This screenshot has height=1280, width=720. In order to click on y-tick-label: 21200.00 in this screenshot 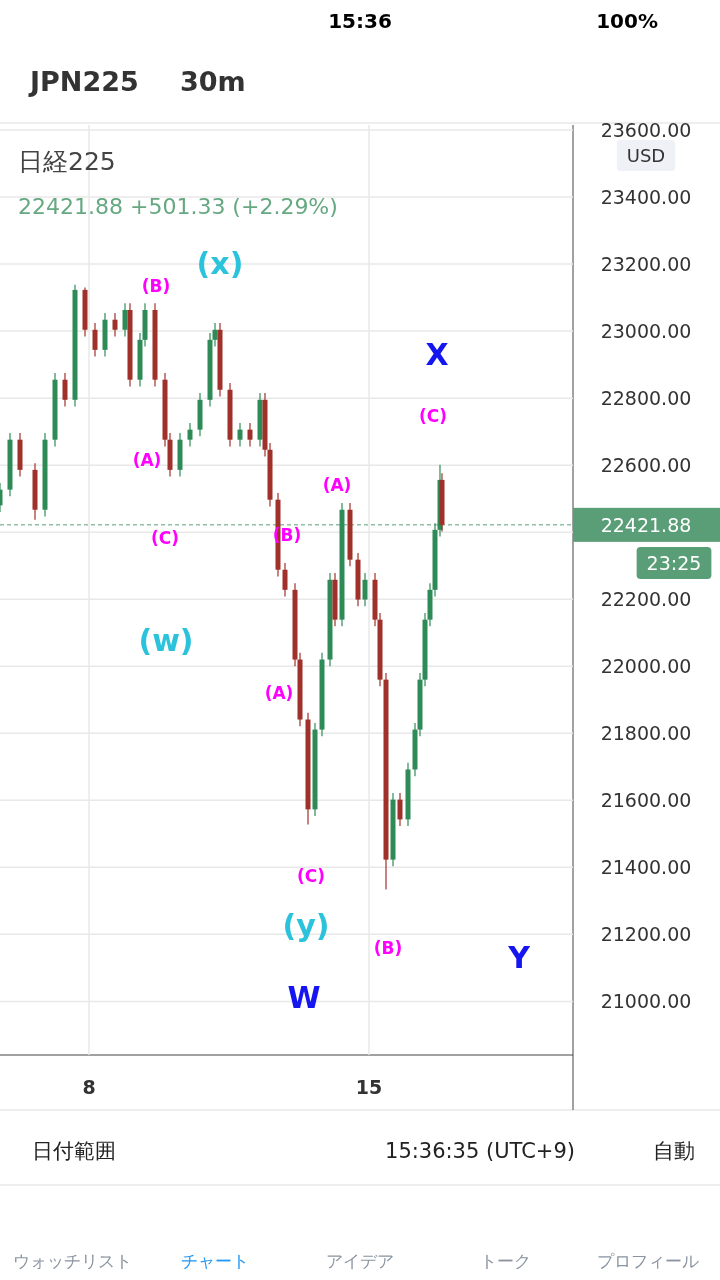, I will do `click(646, 934)`.